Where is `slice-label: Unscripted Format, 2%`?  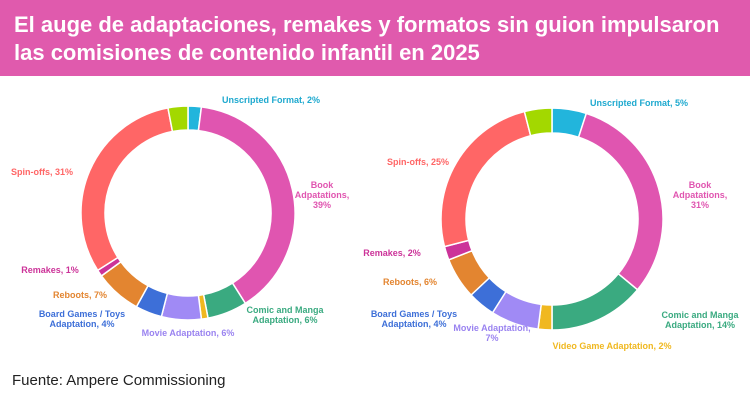 slice-label: Unscripted Format, 2% is located at coordinates (271, 100).